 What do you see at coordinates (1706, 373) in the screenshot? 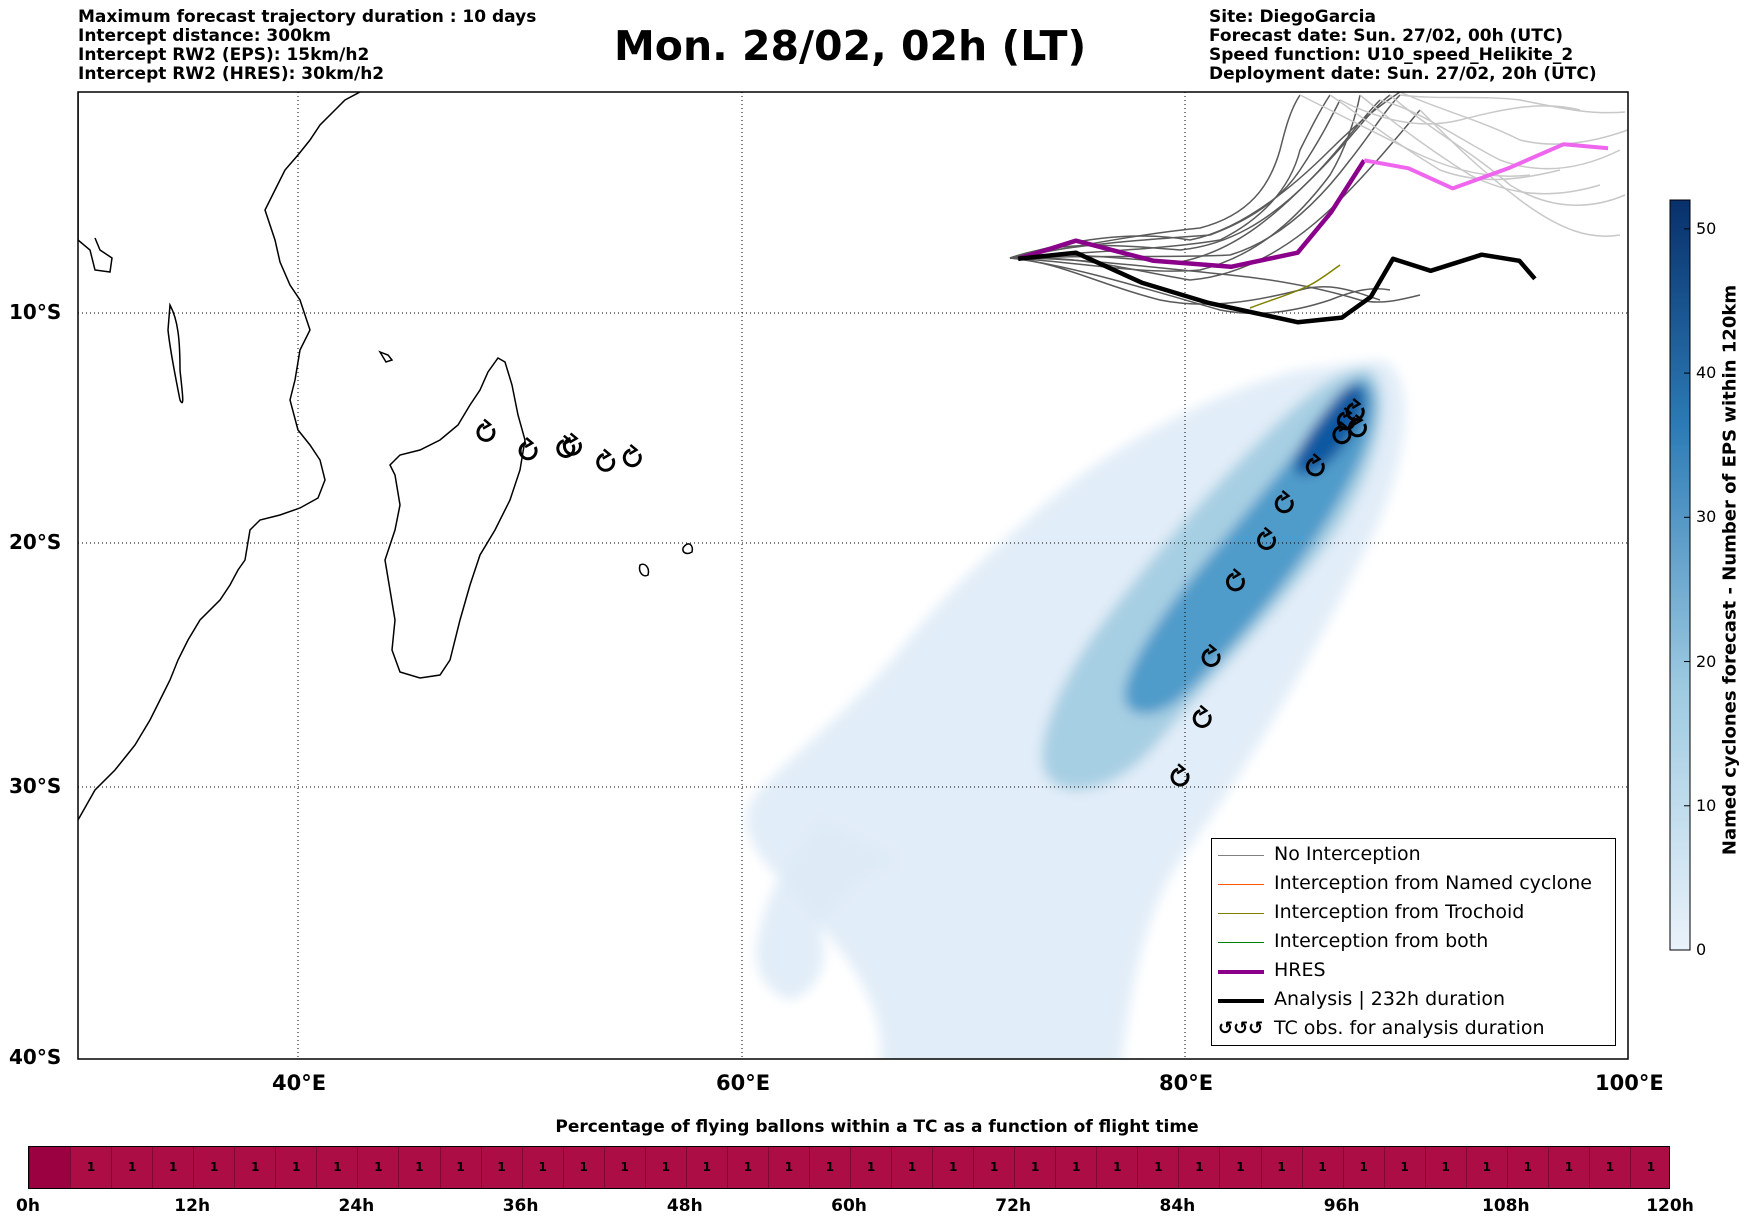
I see `colorbar-tick-label: 40` at bounding box center [1706, 373].